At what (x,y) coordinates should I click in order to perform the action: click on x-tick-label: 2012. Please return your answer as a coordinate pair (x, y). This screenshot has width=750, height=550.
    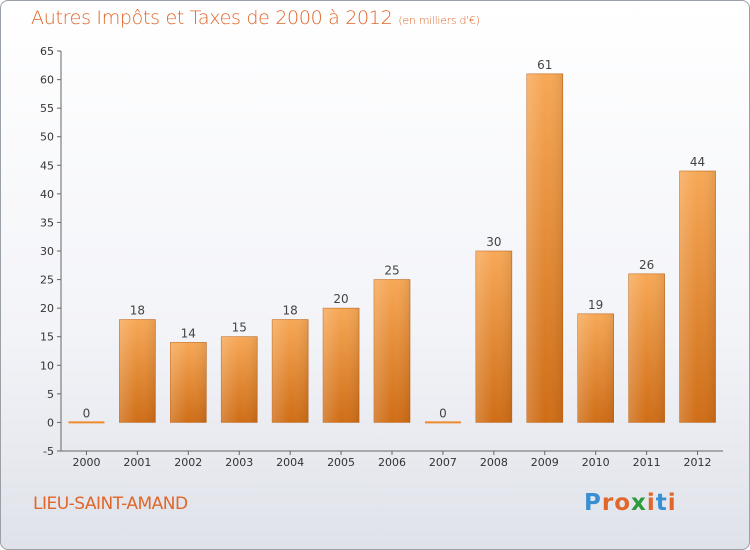
    Looking at the image, I should click on (698, 462).